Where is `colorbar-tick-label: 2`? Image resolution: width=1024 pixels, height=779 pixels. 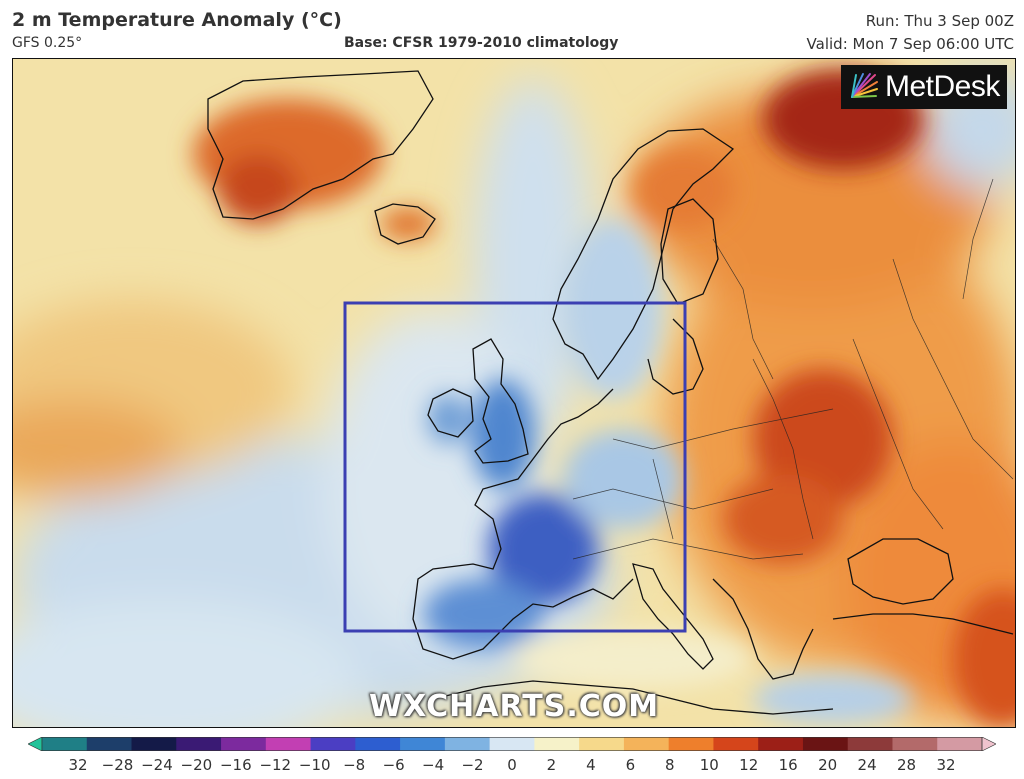 colorbar-tick-label: 2 is located at coordinates (551, 765).